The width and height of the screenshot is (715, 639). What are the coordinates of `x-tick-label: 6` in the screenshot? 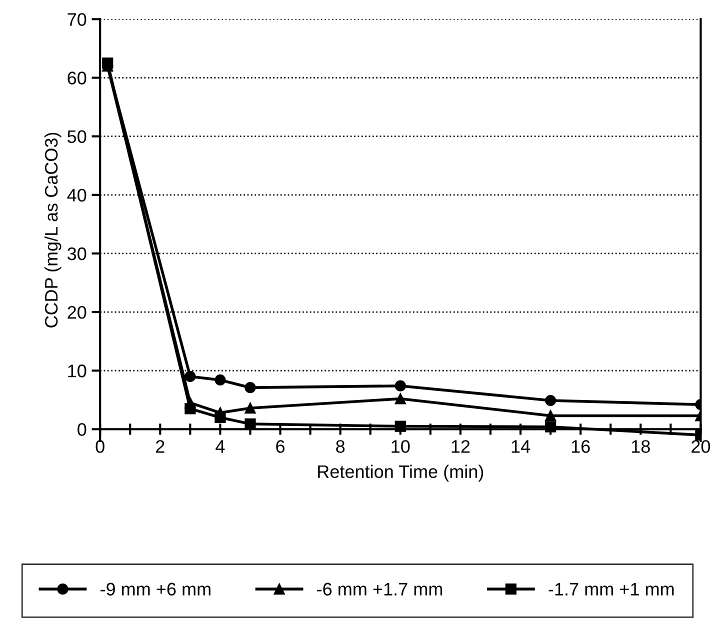 It's located at (280, 446).